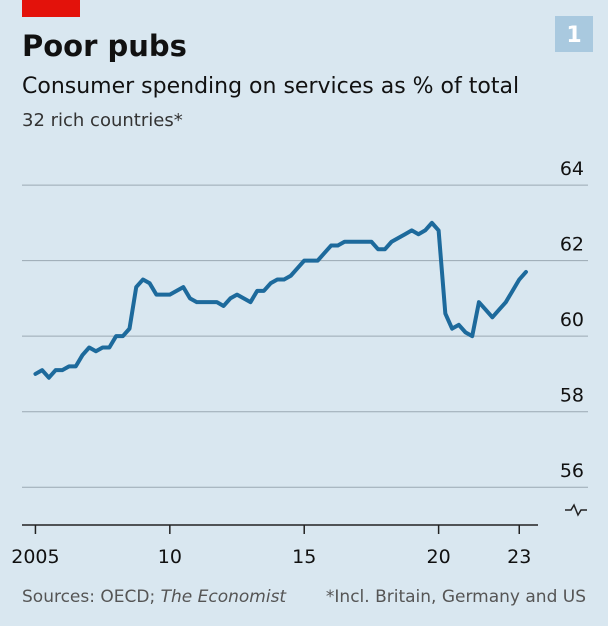 Image resolution: width=608 pixels, height=626 pixels. Describe the element at coordinates (456, 597) in the screenshot. I see `footnote: *Incl. Britain, Germany and US` at that location.